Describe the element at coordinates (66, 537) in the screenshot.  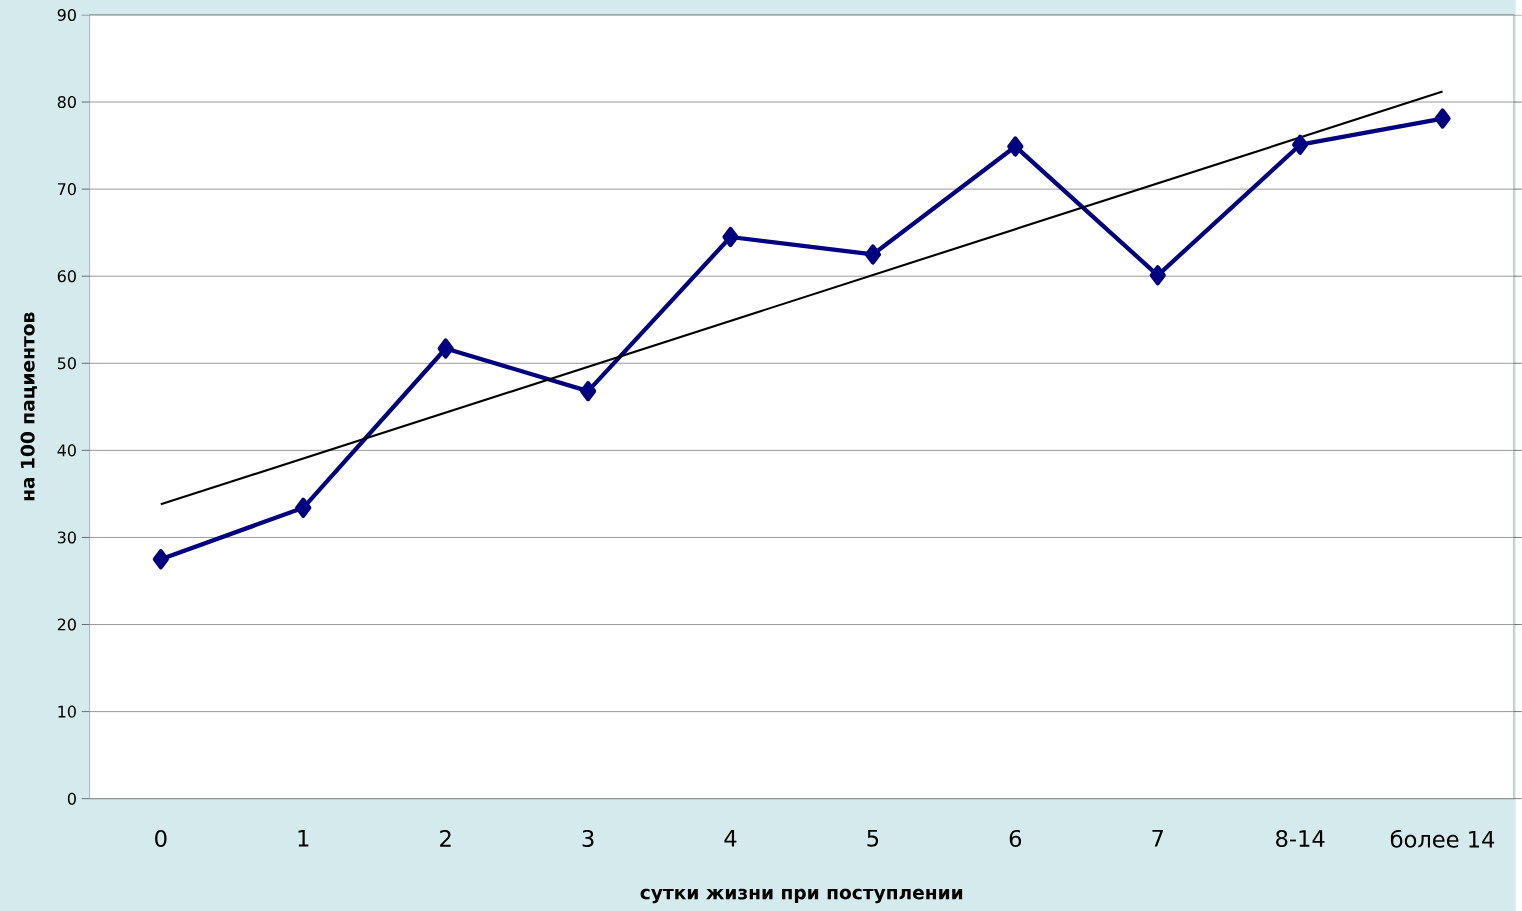
I see `y-tick-label: 30` at that location.